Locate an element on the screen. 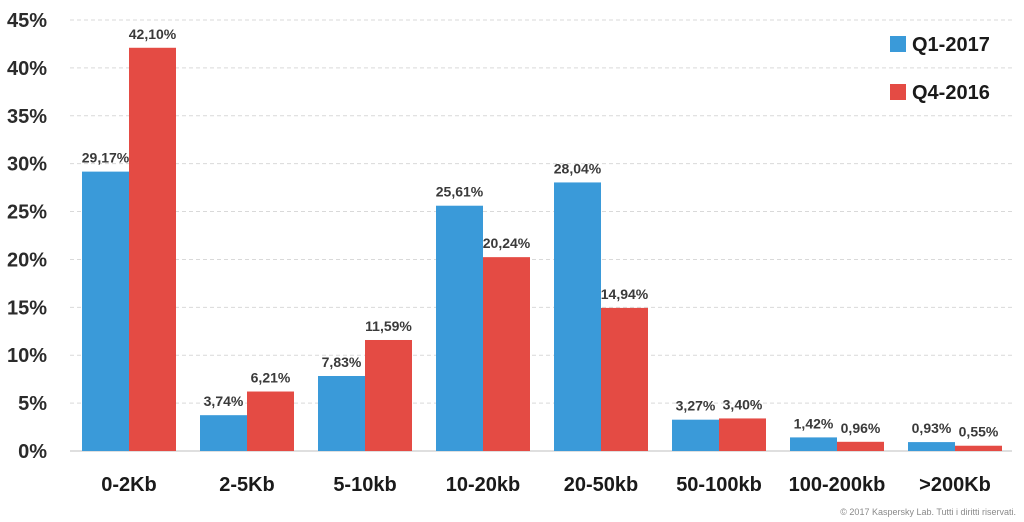 This screenshot has height=522, width=1024. data-label: 7,83% is located at coordinates (342, 362).